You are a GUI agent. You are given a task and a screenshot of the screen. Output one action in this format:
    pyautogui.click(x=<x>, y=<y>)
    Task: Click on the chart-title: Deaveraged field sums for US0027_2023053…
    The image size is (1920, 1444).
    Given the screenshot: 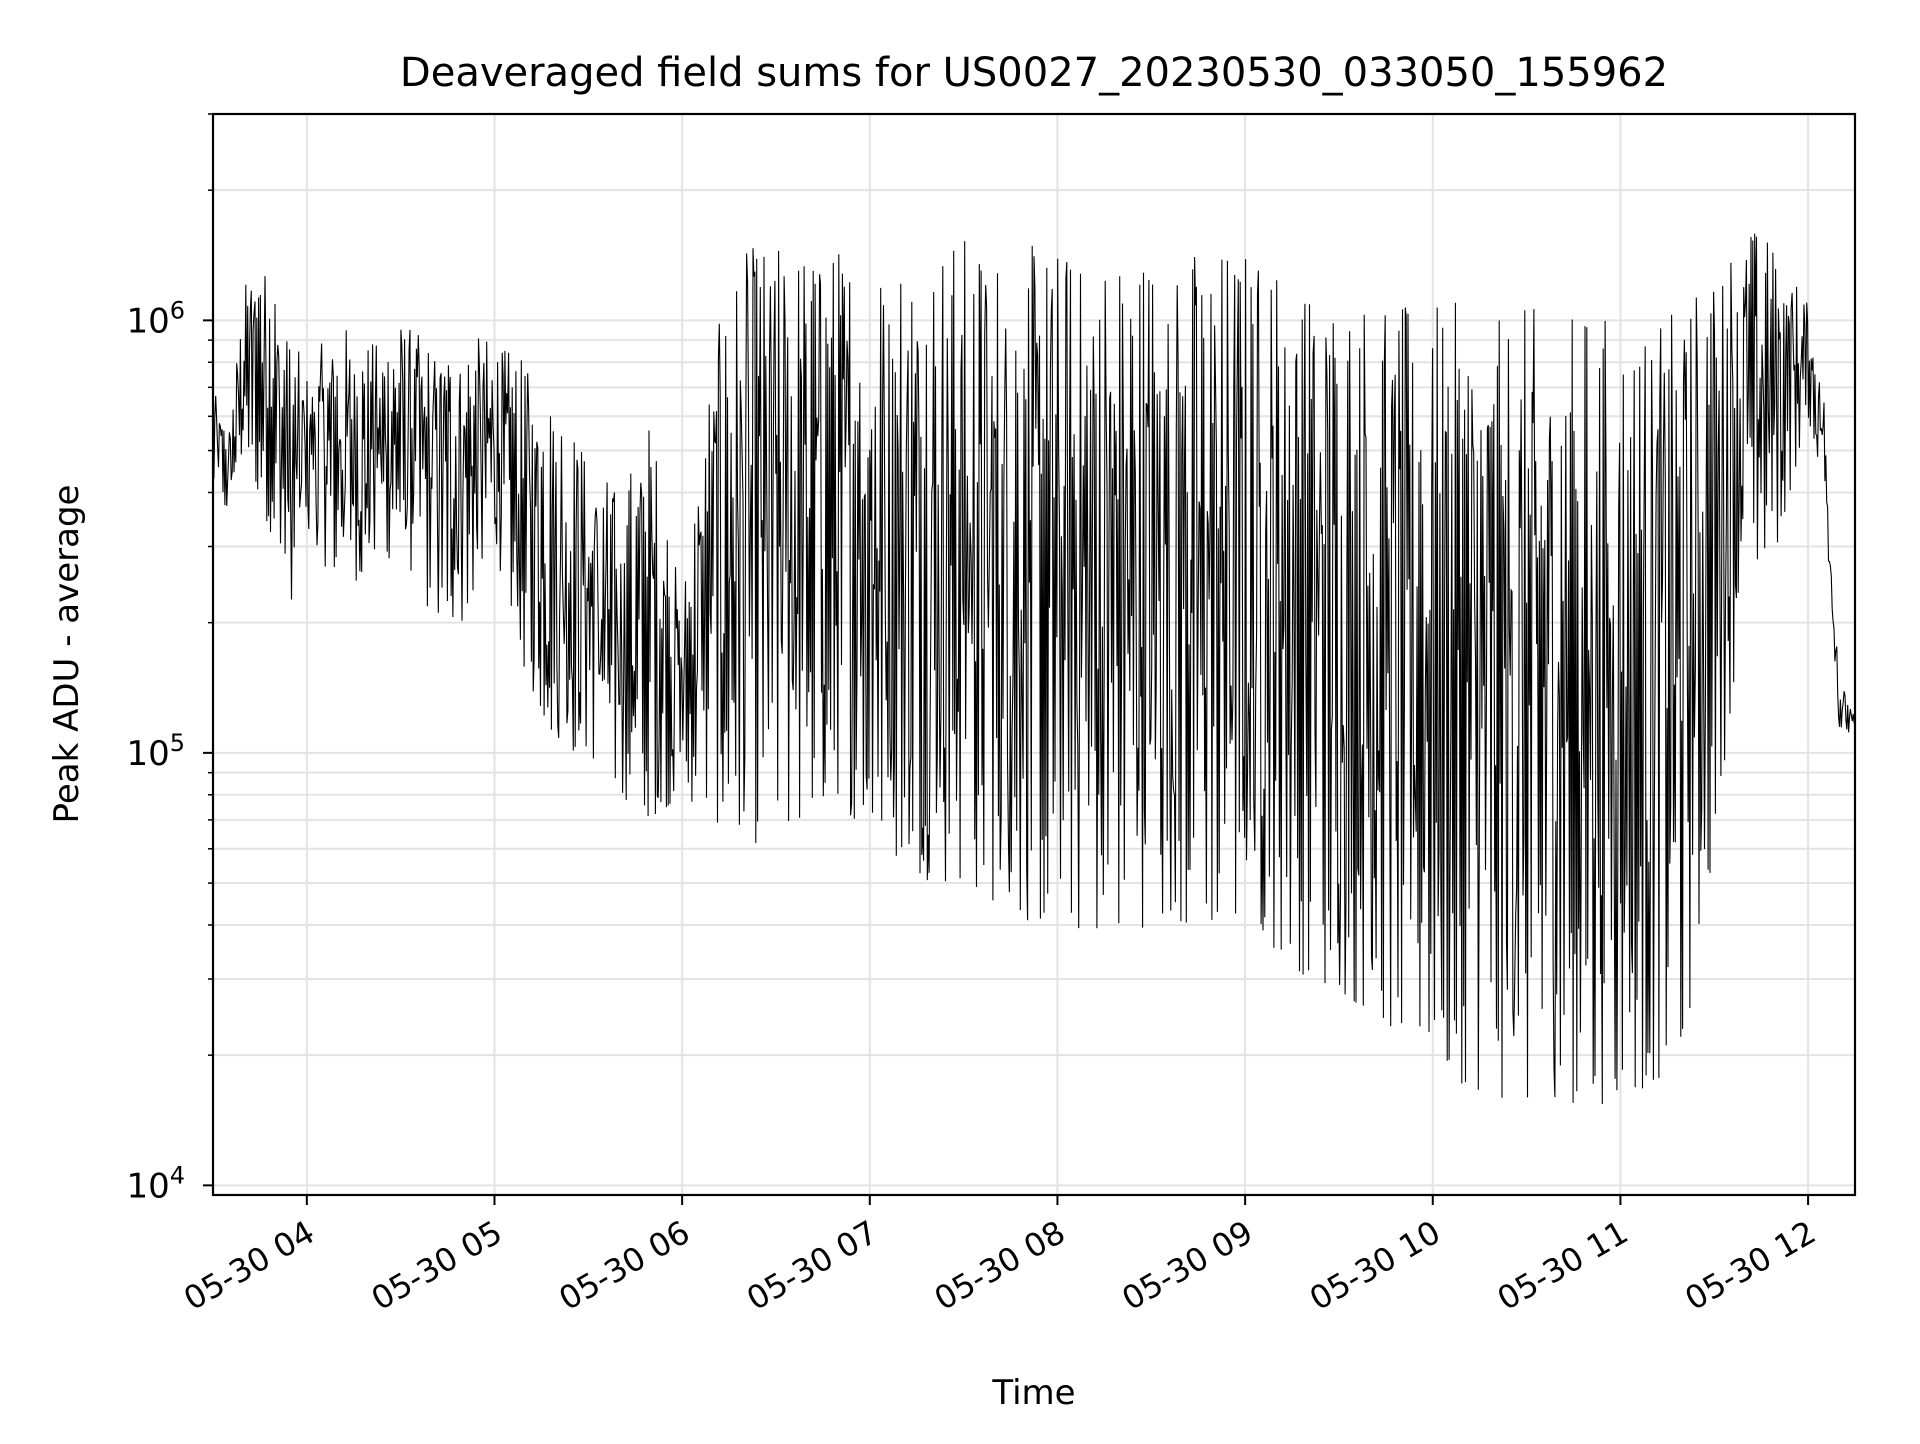 What is the action you would take?
    pyautogui.click(x=1034, y=73)
    